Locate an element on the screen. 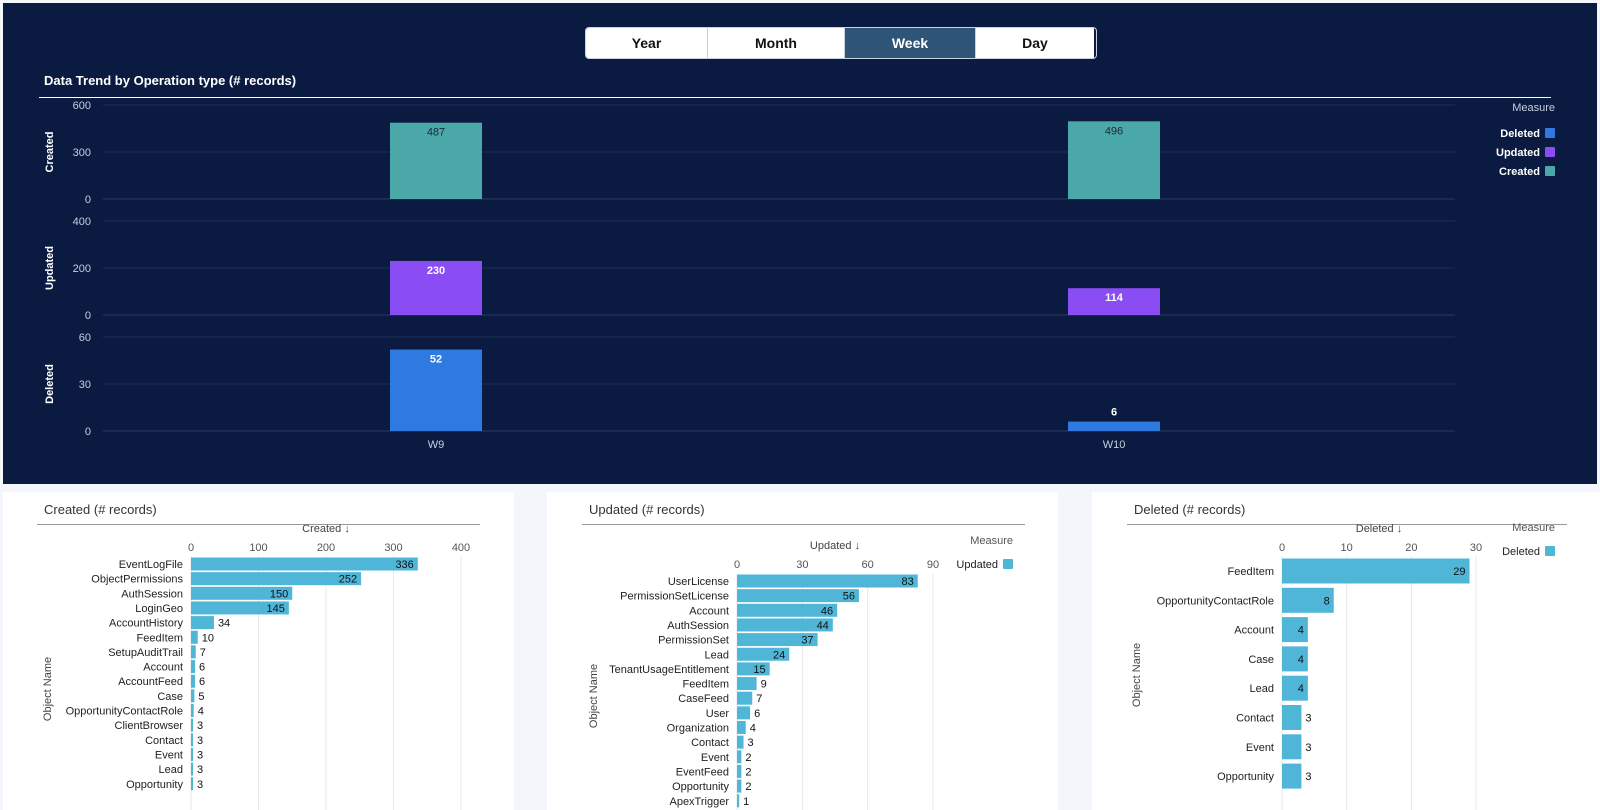 Image resolution: width=1600 pixels, height=810 pixels. legend-title: Measure is located at coordinates (1533, 108).